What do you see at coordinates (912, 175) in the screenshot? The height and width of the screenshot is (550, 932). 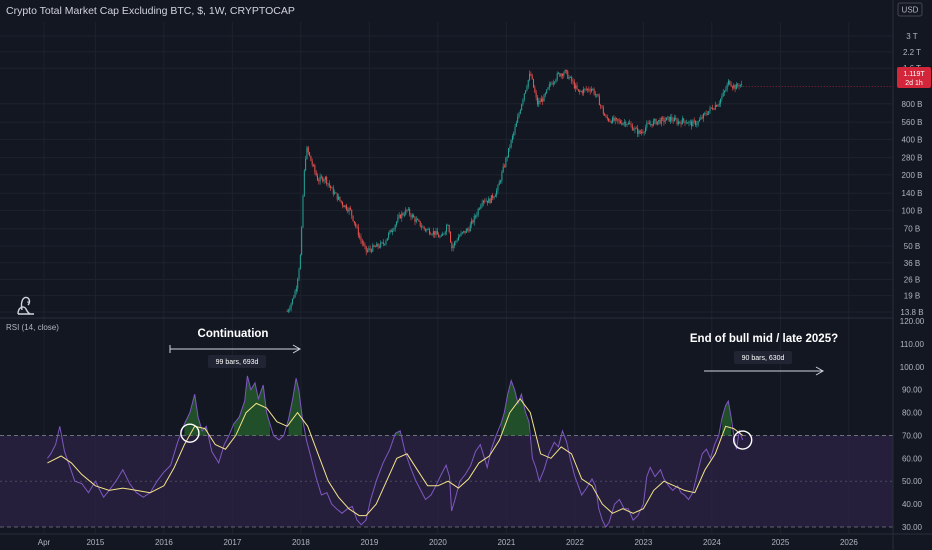 I see `price-tick-label: 200 B` at bounding box center [912, 175].